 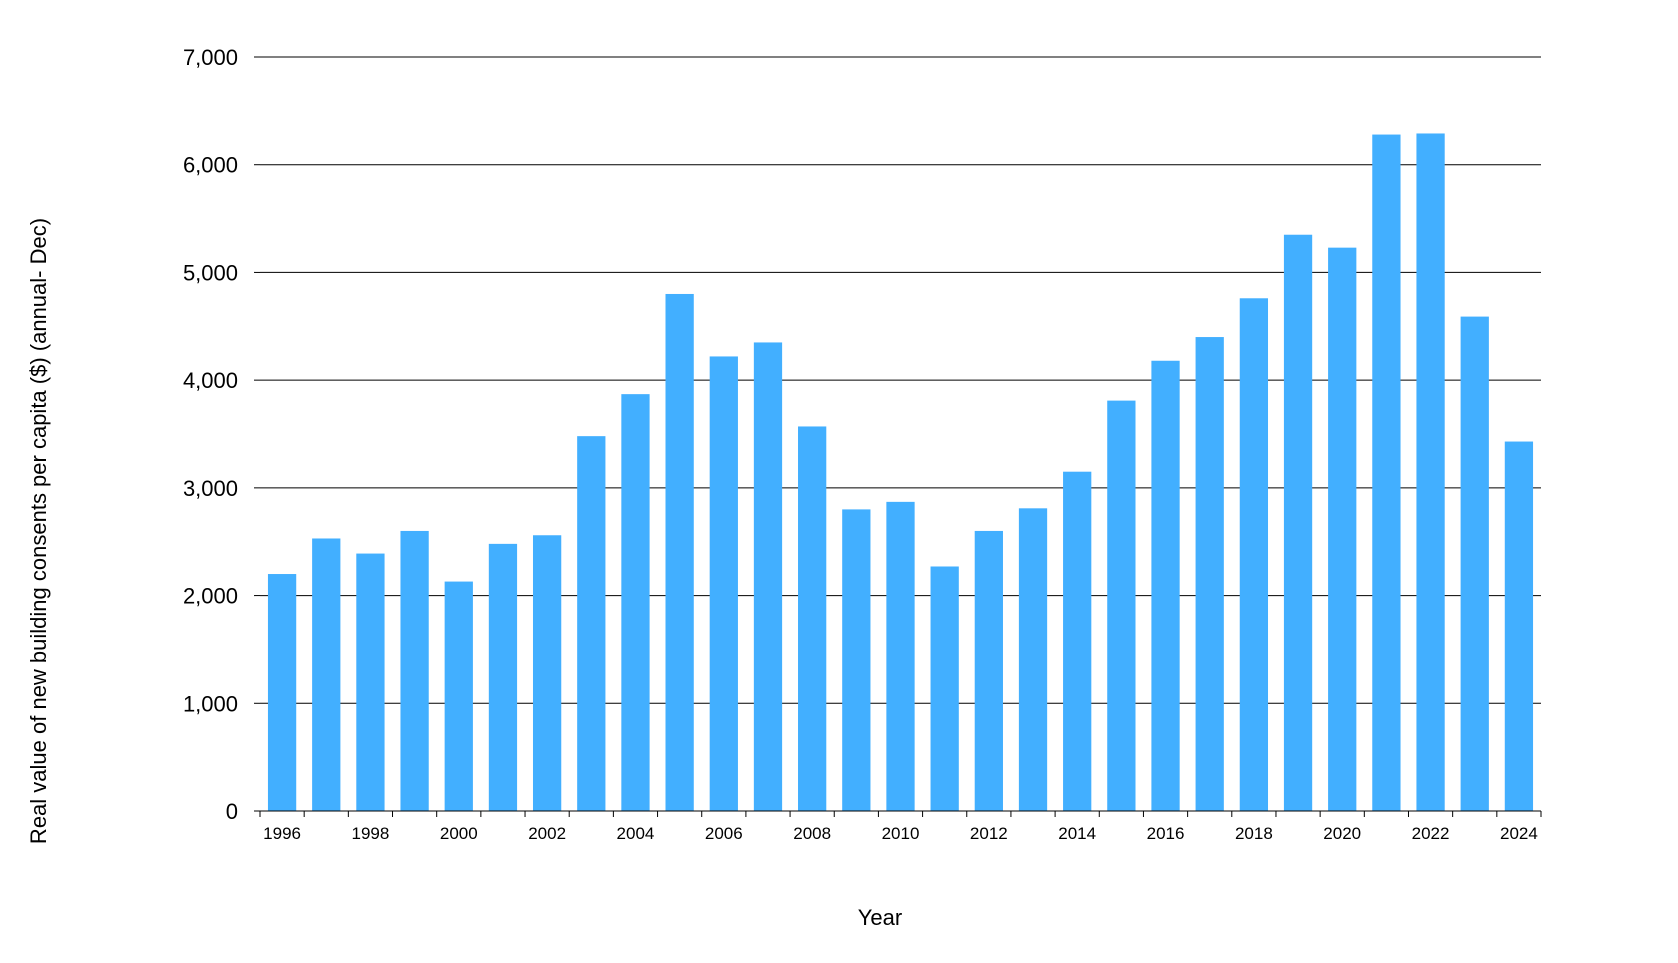 What do you see at coordinates (232, 811) in the screenshot?
I see `y-tick-label: 0` at bounding box center [232, 811].